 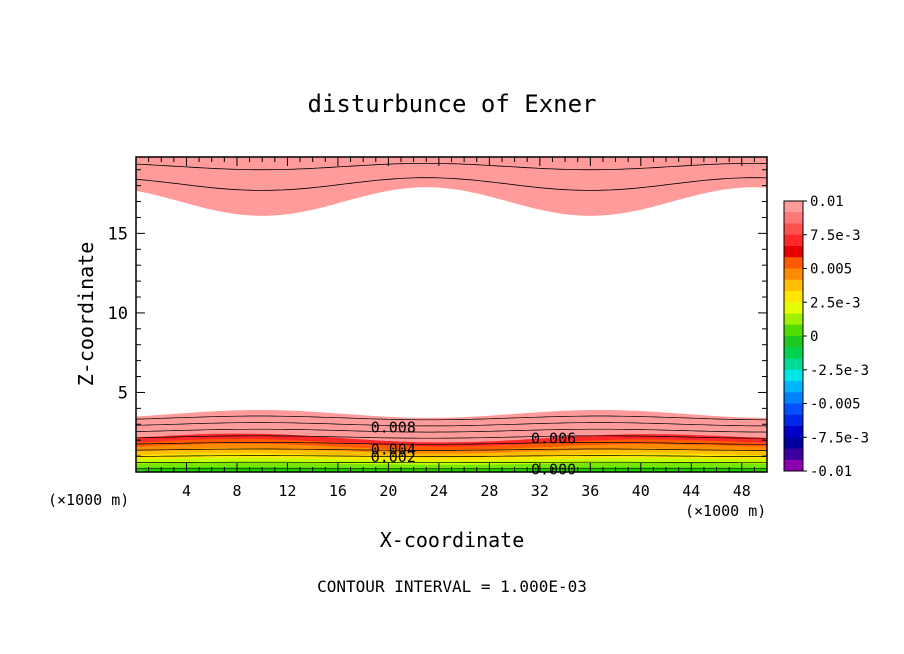 I want to click on y-tick-label: 15, so click(x=118, y=234).